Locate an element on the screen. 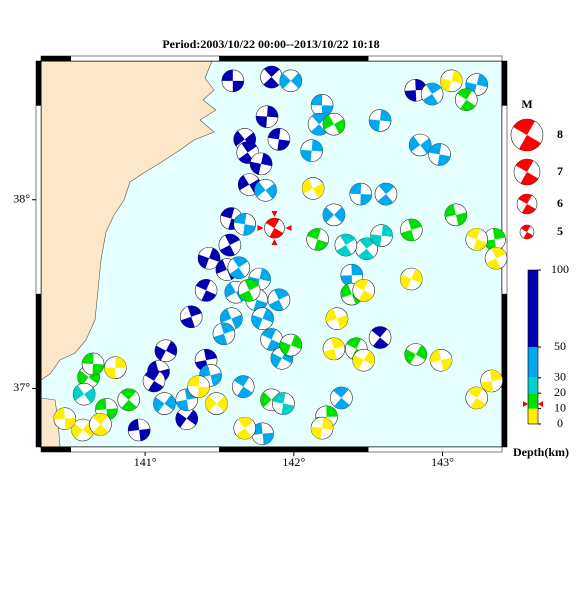 This screenshot has height=600, width=585. depth-tick-label: 20 is located at coordinates (560, 392).